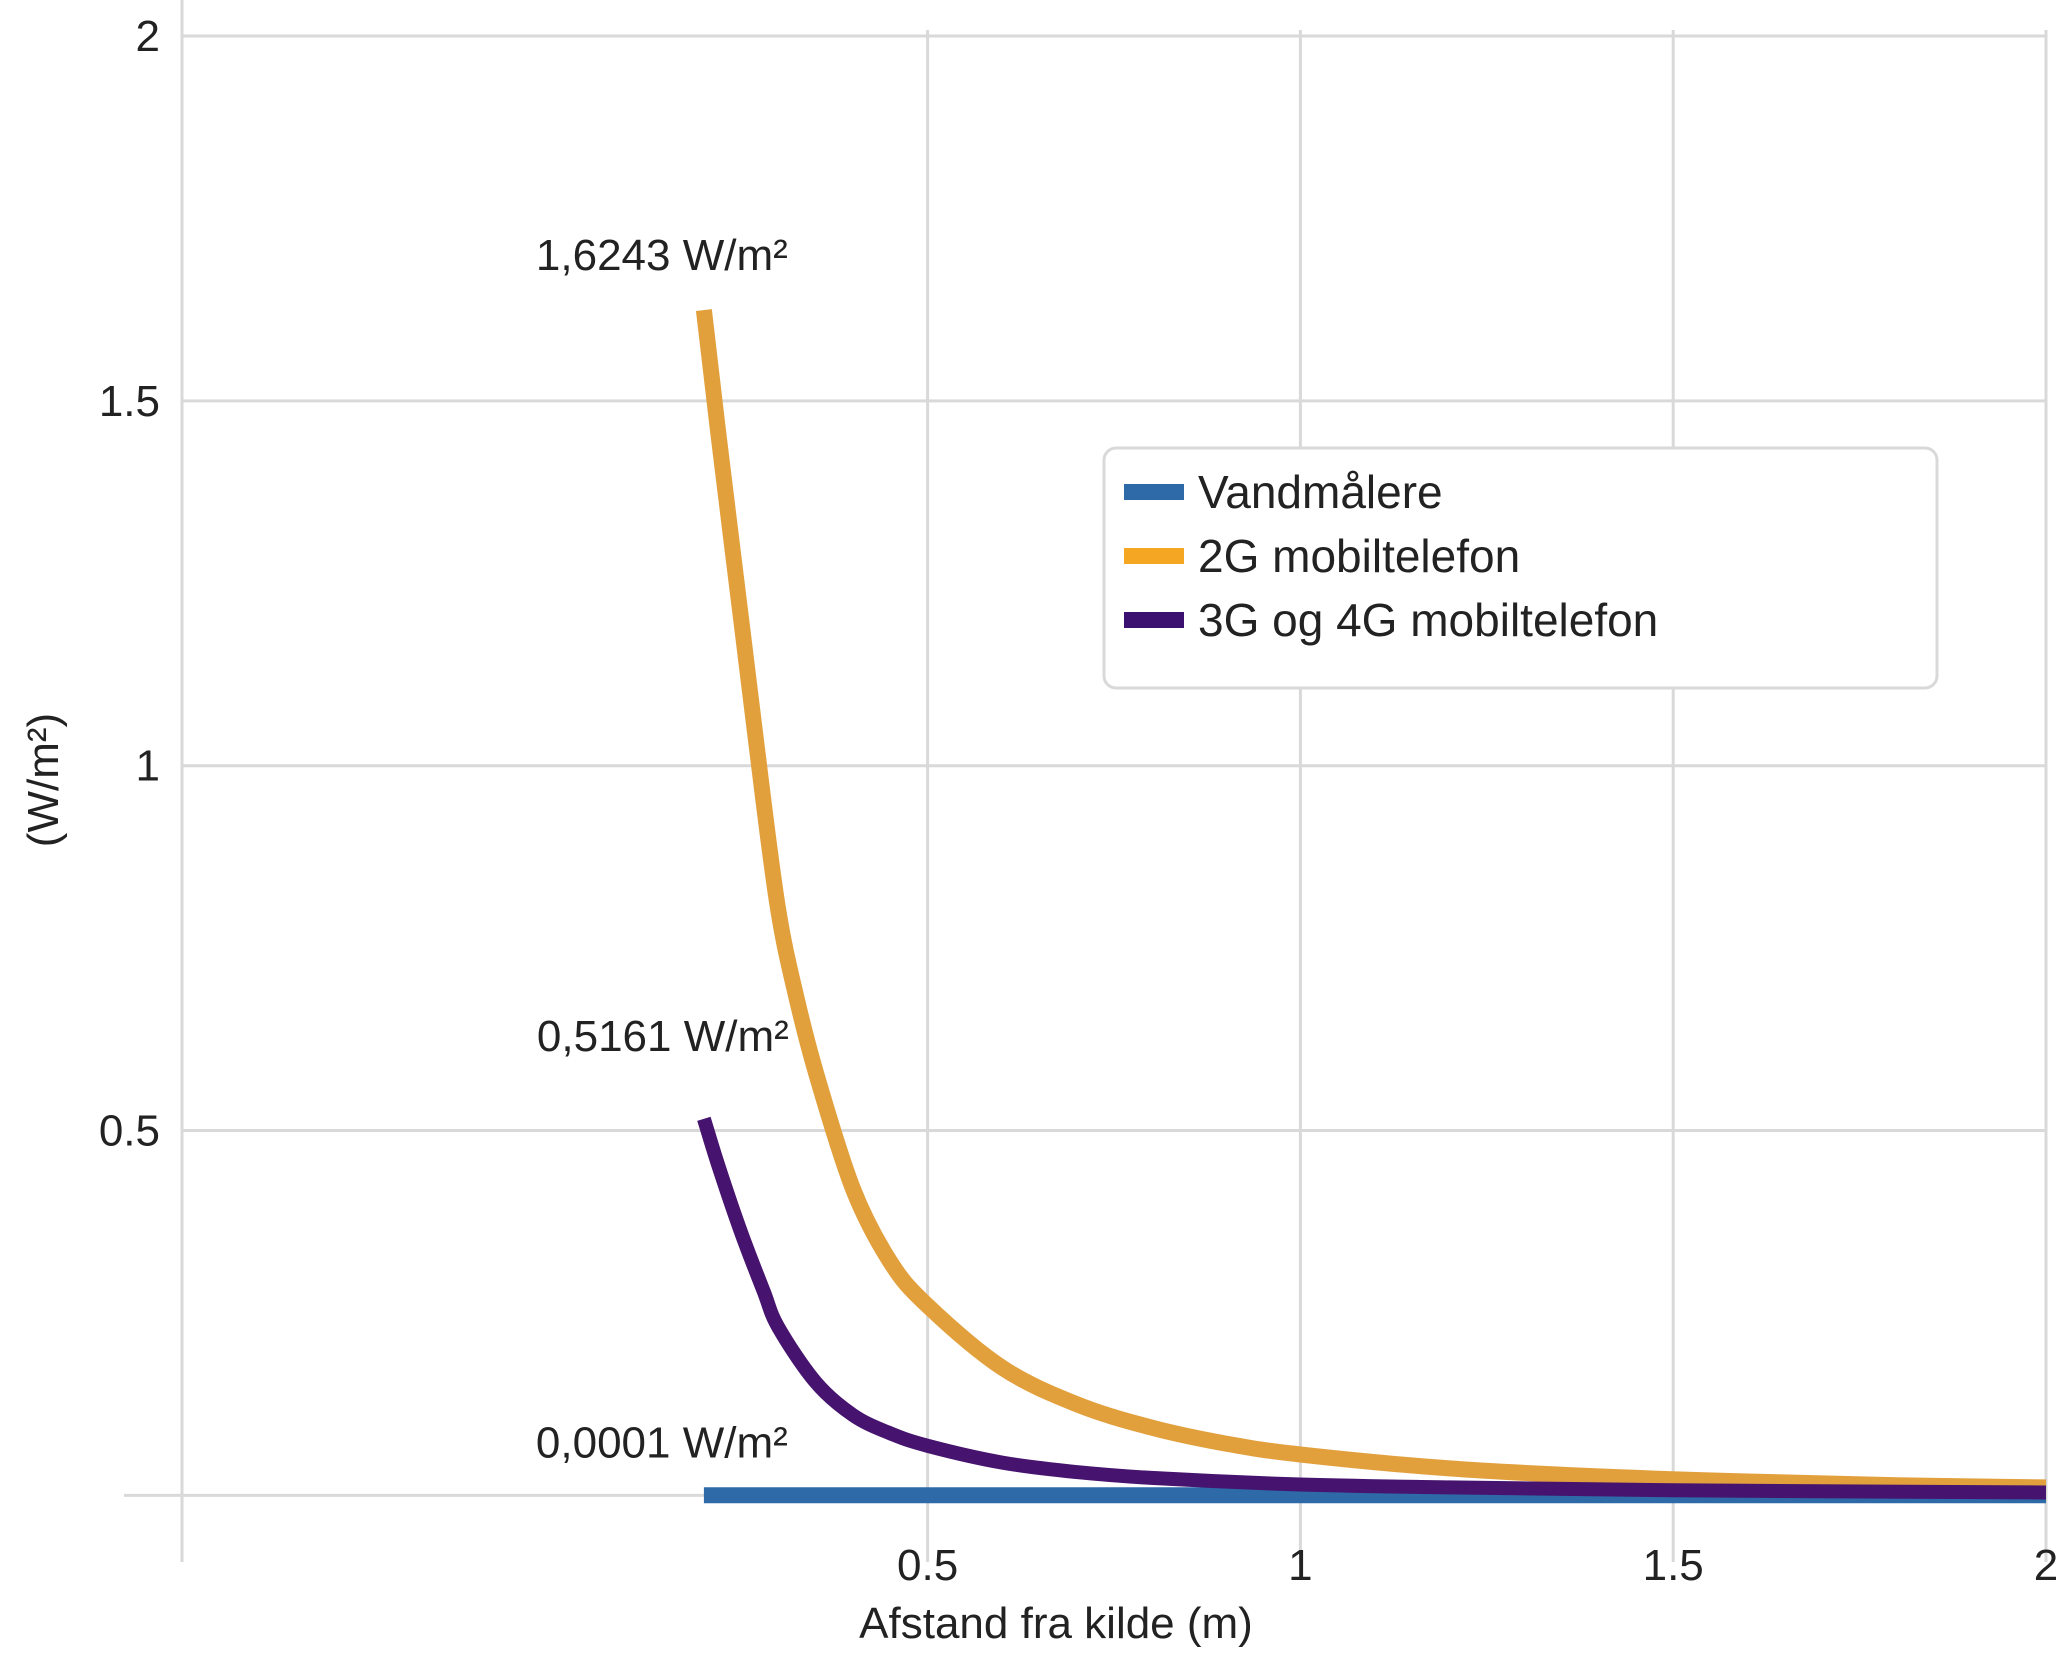 This screenshot has height=1661, width=2063. Describe the element at coordinates (662, 1442) in the screenshot. I see `value-annotation: 0,0001 W/m²` at that location.